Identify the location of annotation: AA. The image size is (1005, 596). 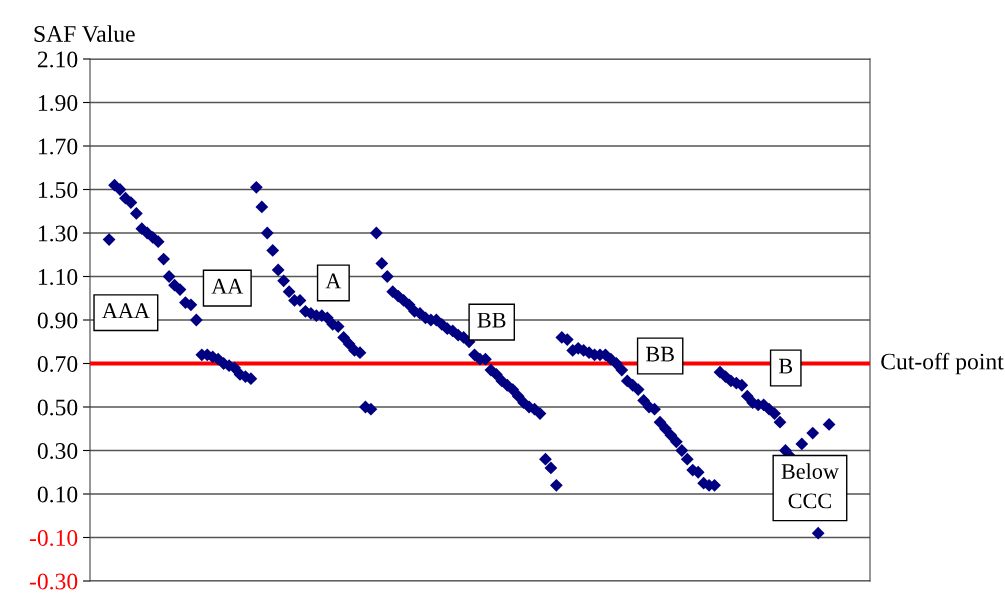
(227, 286).